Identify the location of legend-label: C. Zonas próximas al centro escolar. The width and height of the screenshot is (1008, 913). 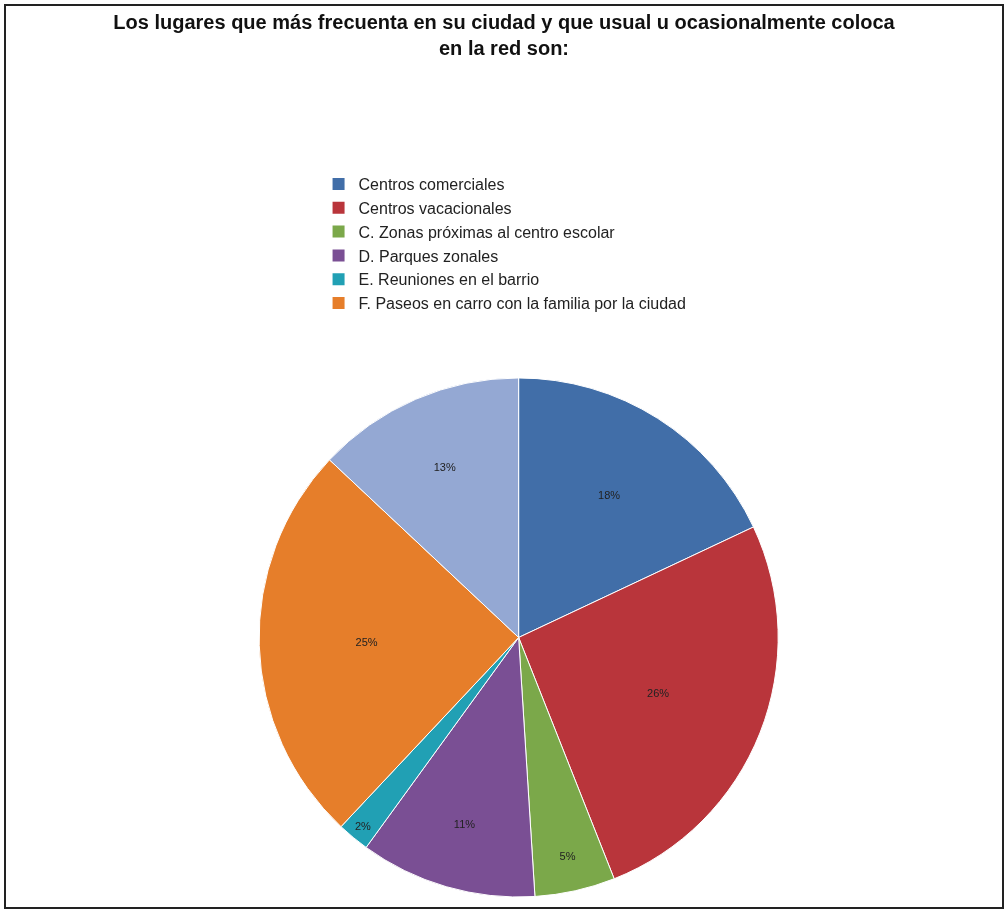
(487, 232).